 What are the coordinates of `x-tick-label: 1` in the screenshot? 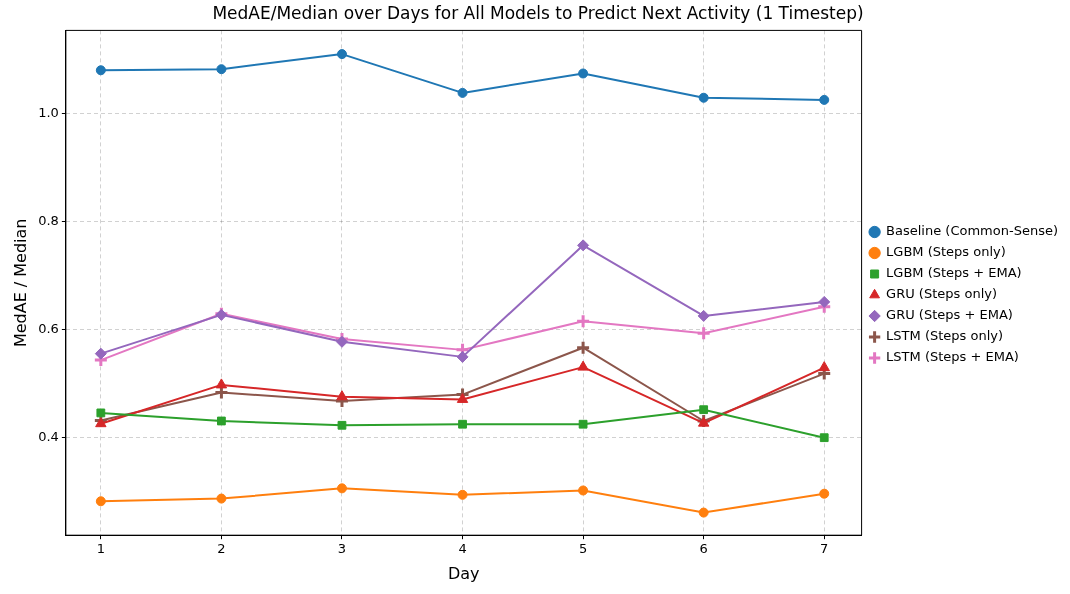 It's located at (100, 549).